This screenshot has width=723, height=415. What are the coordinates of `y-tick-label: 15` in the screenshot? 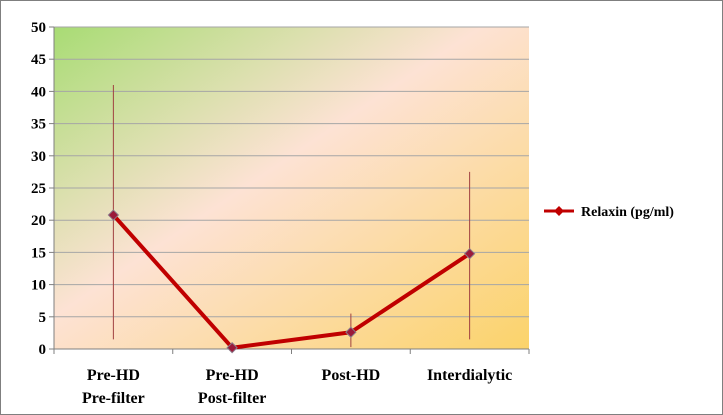 It's located at (38, 253).